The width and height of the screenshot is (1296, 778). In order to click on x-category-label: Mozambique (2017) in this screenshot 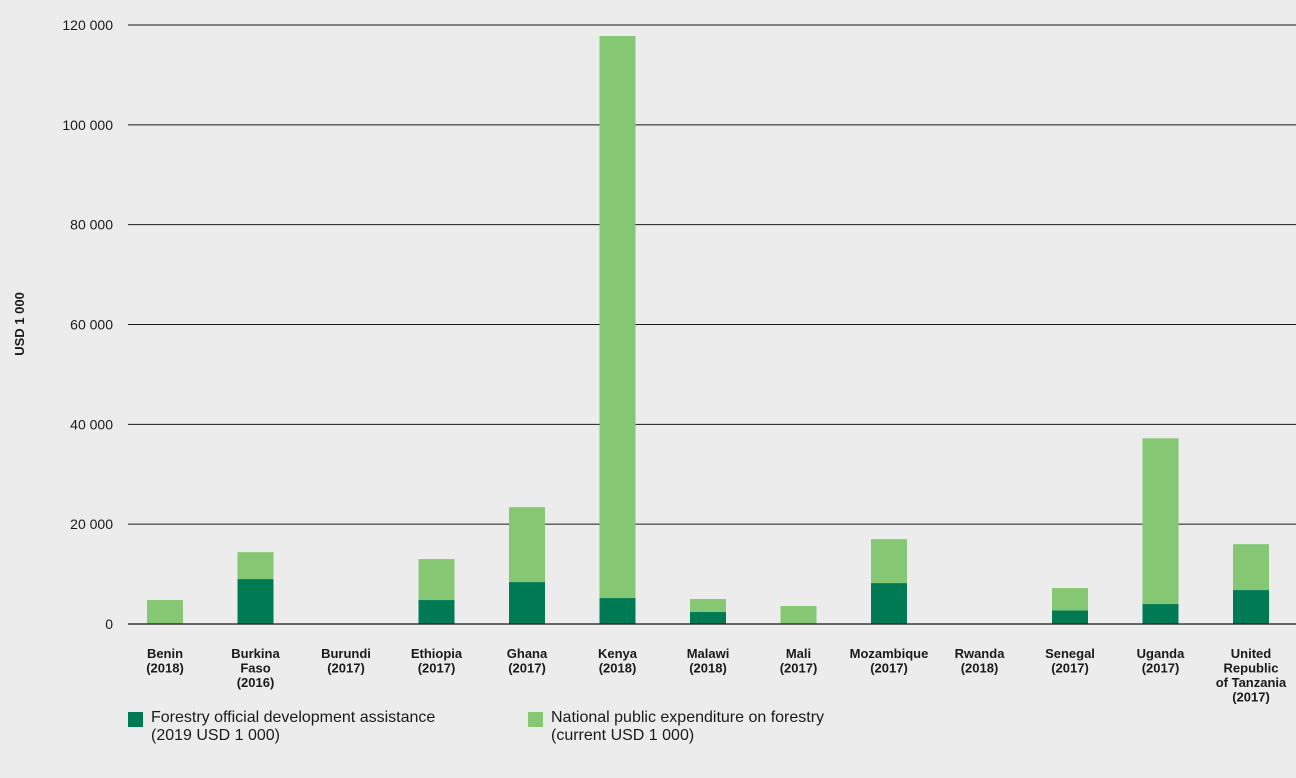, I will do `click(889, 661)`.